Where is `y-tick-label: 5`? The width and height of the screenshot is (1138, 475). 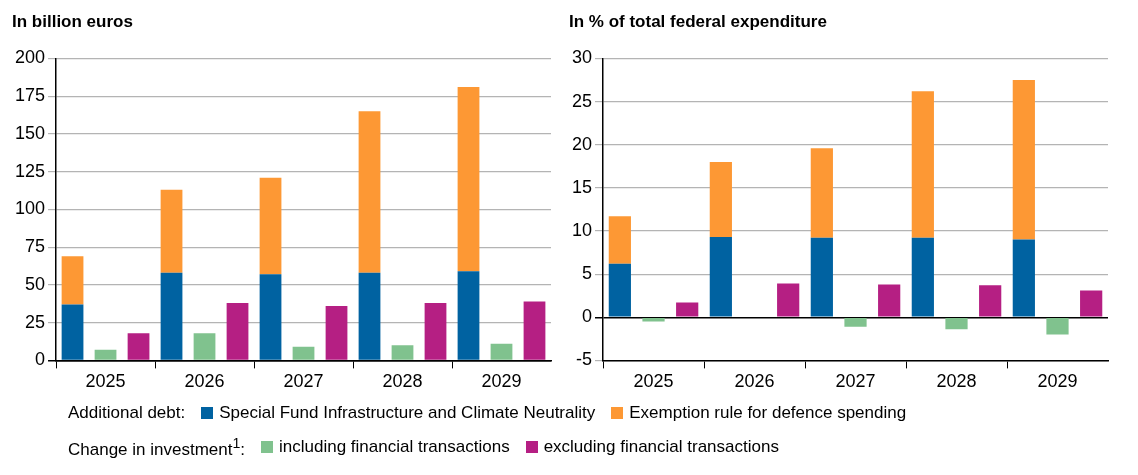 y-tick-label: 5 is located at coordinates (587, 273).